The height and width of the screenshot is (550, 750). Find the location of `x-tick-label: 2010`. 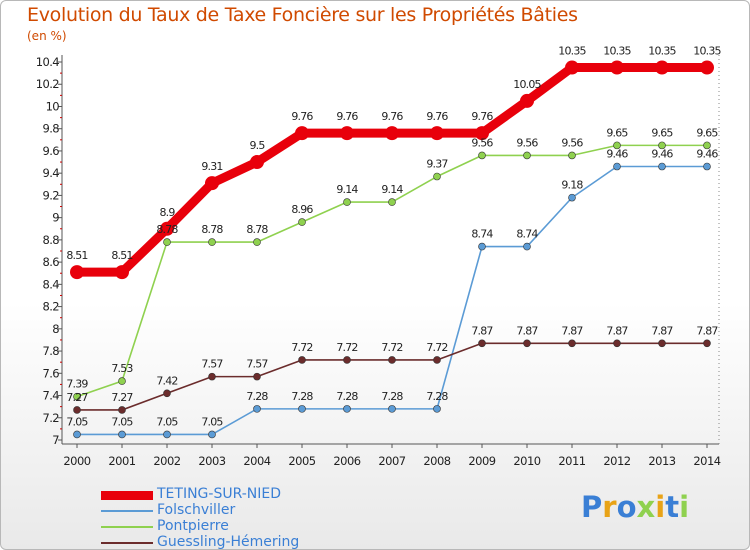

x-tick-label: 2010 is located at coordinates (526, 461).